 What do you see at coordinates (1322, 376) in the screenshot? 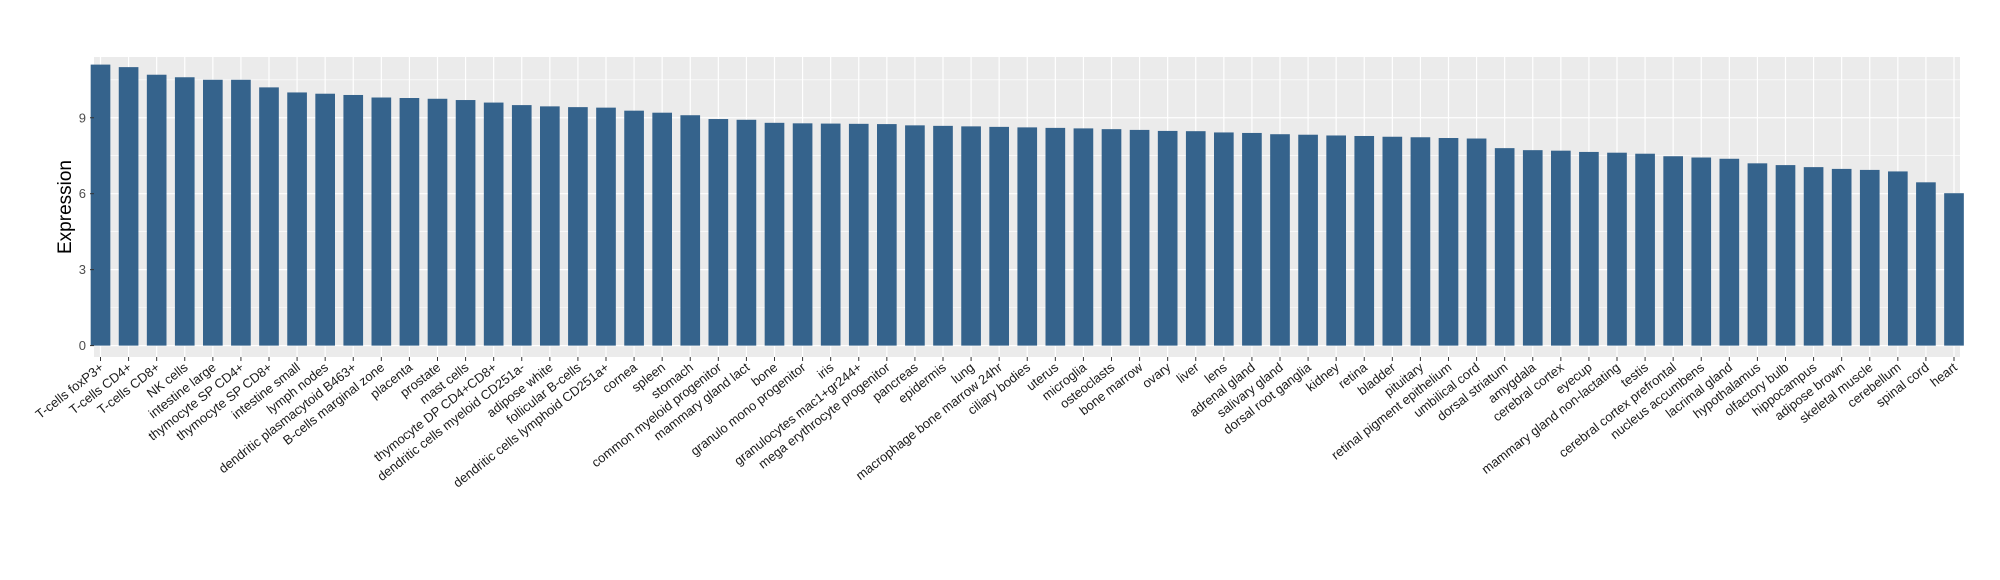
I see `x-tick-label: kidney` at bounding box center [1322, 376].